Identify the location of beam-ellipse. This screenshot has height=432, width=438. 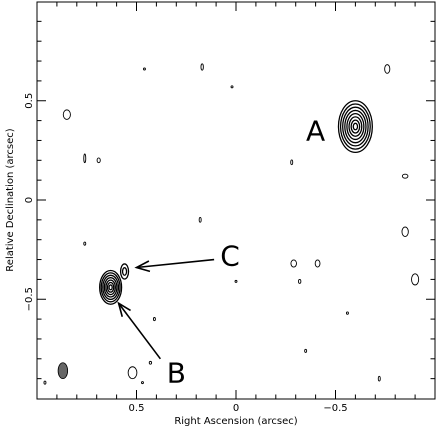
(63, 371).